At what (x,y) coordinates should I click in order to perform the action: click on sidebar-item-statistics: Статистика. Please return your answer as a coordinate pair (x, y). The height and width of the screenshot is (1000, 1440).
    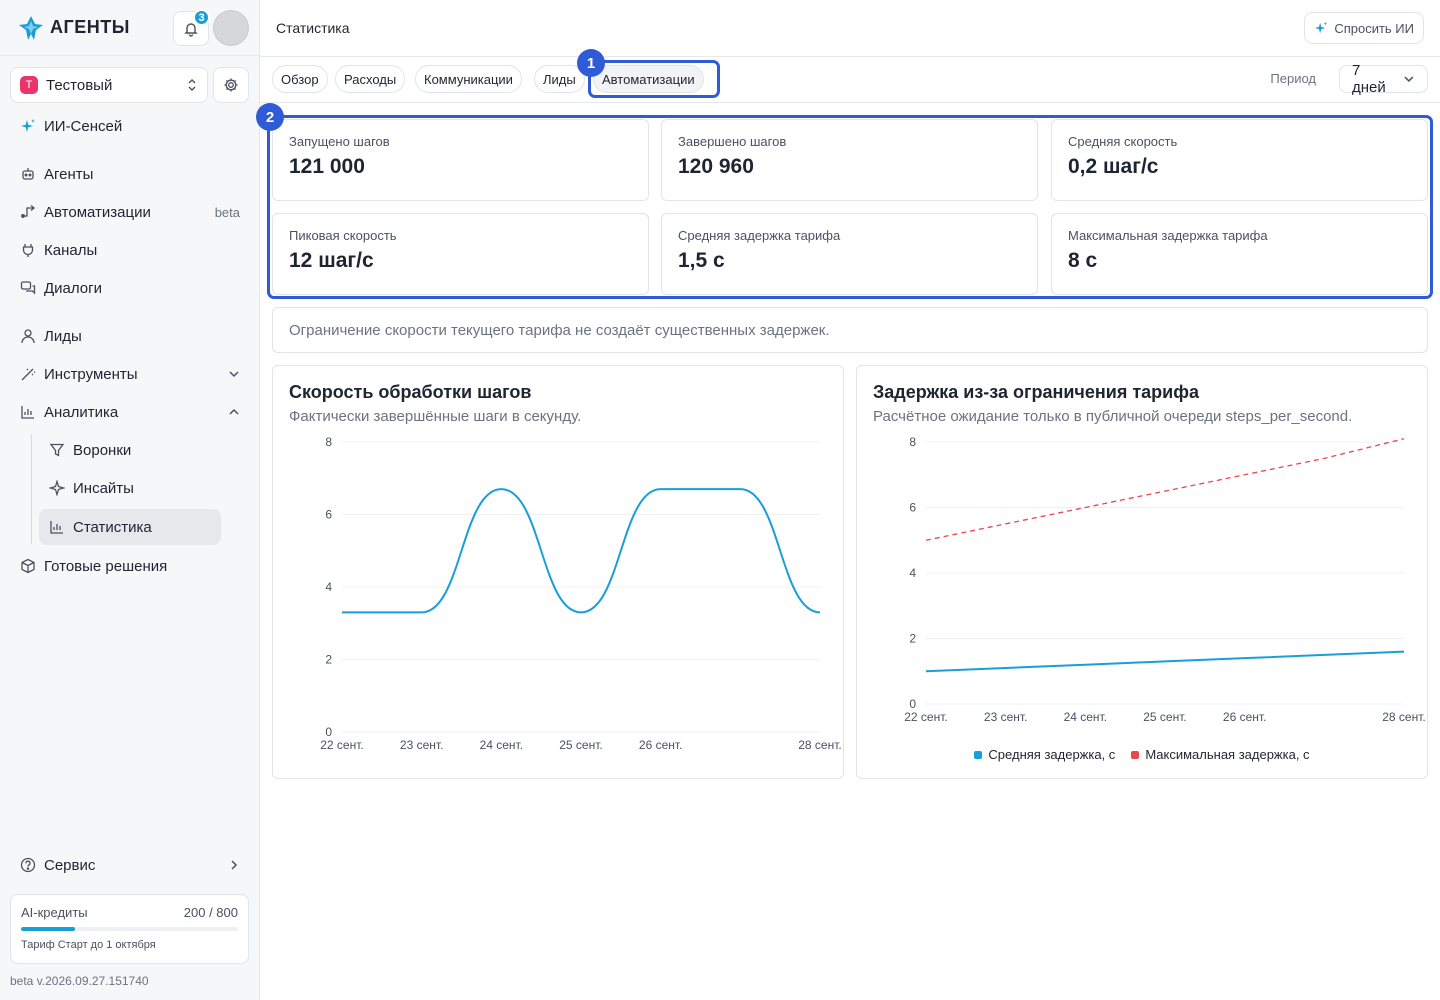
    Looking at the image, I should click on (130, 527).